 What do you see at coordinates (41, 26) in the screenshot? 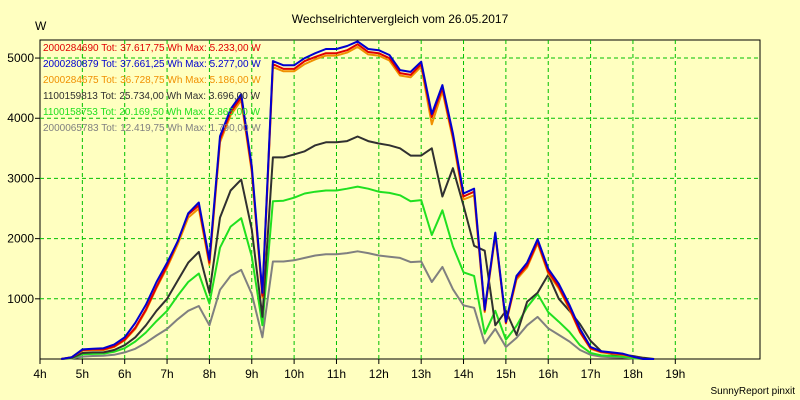
I see `y-axis-unit-label: W` at bounding box center [41, 26].